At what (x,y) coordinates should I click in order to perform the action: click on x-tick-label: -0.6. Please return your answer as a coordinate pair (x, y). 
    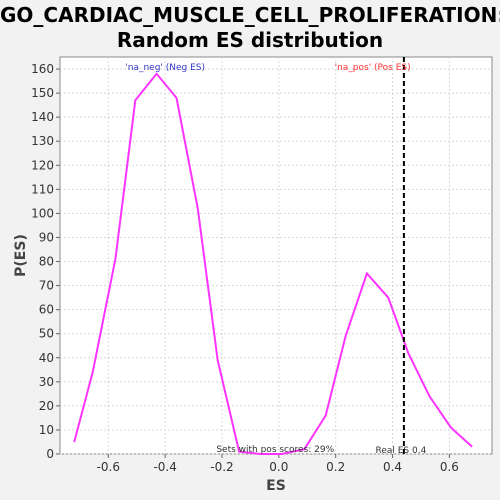
    Looking at the image, I should click on (108, 467).